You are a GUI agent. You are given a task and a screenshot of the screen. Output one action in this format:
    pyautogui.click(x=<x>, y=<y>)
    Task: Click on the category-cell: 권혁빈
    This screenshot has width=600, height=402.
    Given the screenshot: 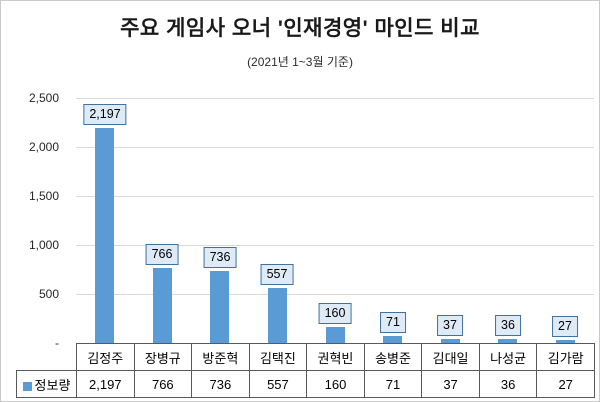 What is the action you would take?
    pyautogui.click(x=335, y=357)
    